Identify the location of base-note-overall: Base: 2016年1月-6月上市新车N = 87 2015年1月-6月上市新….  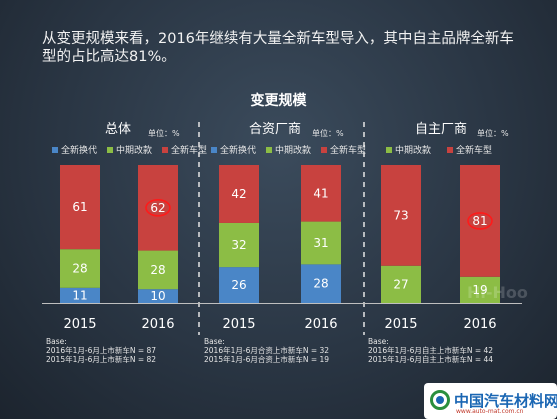
(101, 350).